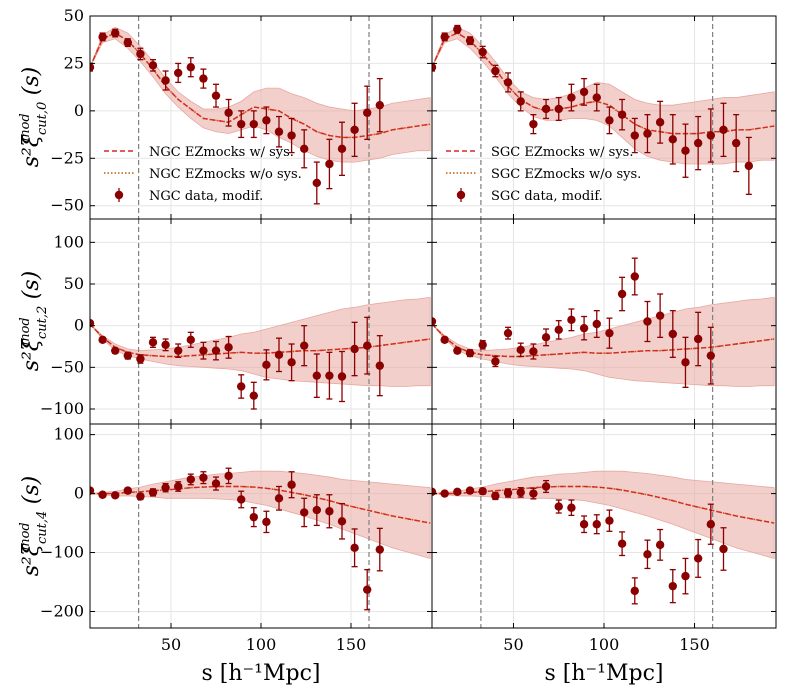 The image size is (789, 695). Describe the element at coordinates (221, 152) in the screenshot. I see `legend-label-sys: NGC EZmocks w/ sys.` at that location.